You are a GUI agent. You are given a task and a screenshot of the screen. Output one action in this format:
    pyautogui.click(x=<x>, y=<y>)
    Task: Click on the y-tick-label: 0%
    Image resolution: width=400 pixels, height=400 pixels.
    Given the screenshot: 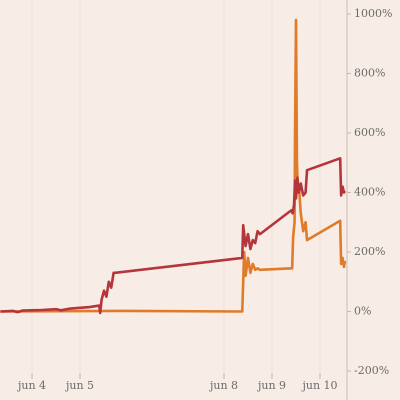 What is the action you would take?
    pyautogui.click(x=362, y=311)
    